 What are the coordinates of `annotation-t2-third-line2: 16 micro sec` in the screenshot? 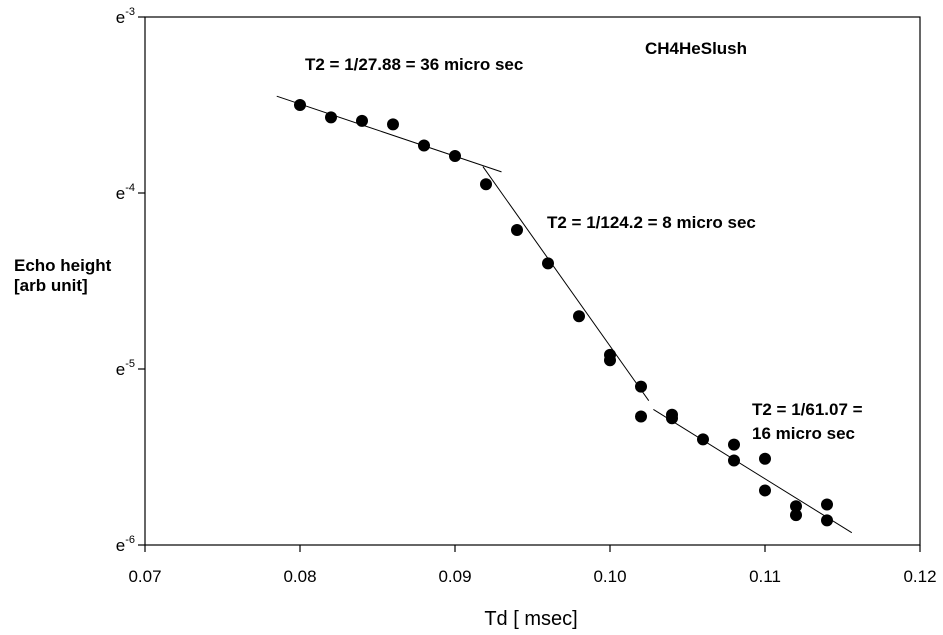 It's located at (803, 433).